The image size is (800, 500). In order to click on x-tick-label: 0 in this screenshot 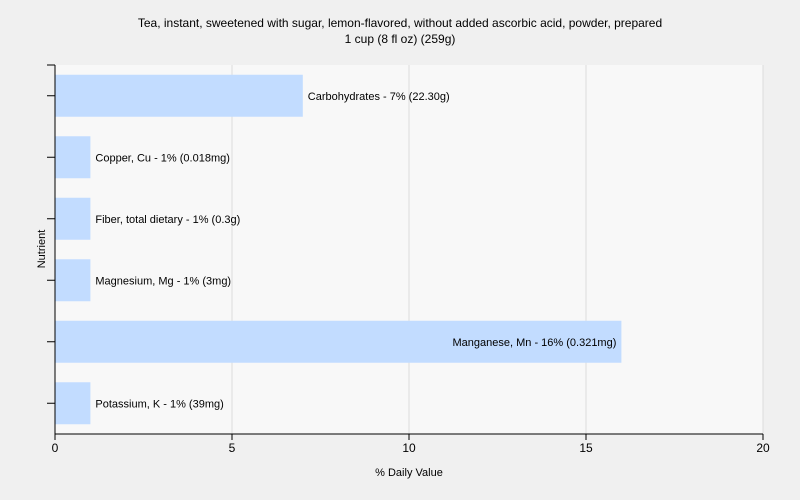, I will do `click(55, 448)`.